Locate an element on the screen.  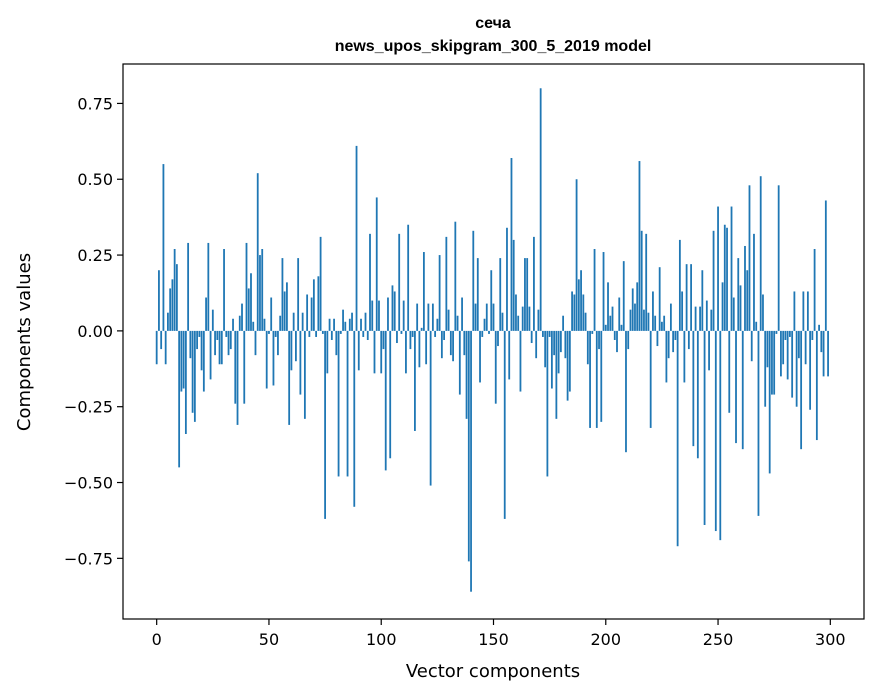
y-tick-label: −0.50 is located at coordinates (88, 483).